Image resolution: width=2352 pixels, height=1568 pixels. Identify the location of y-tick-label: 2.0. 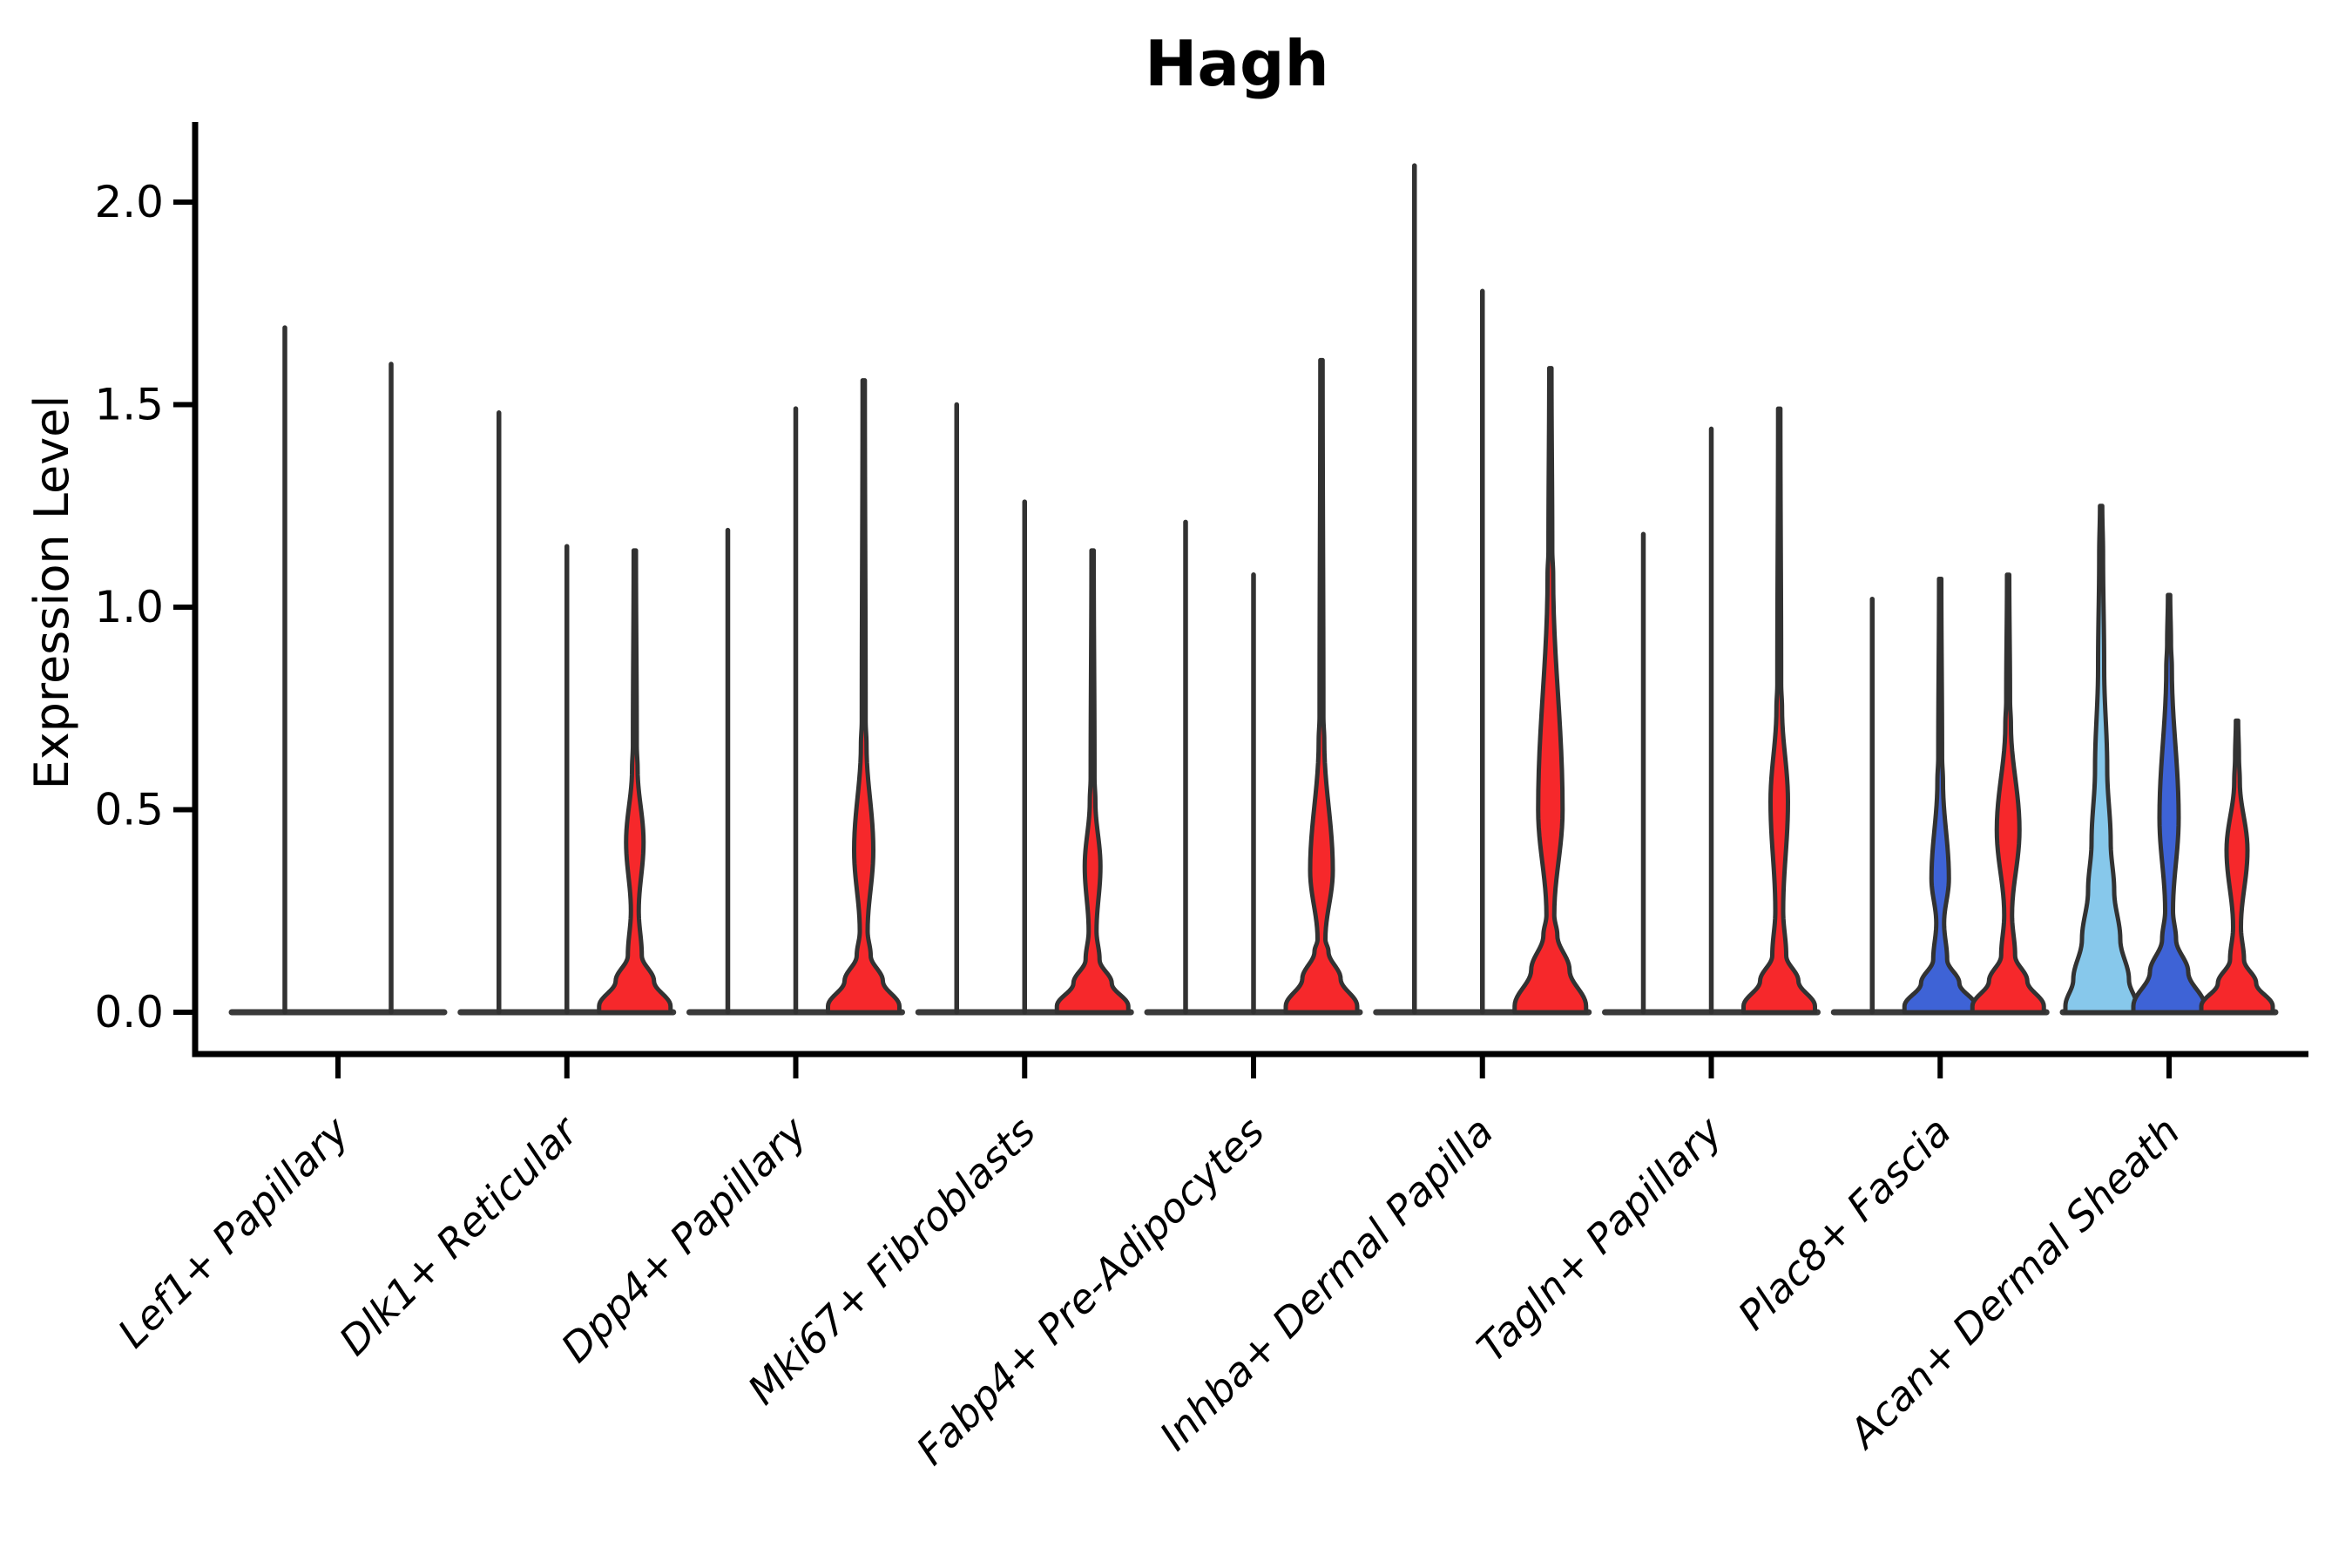
(129, 202).